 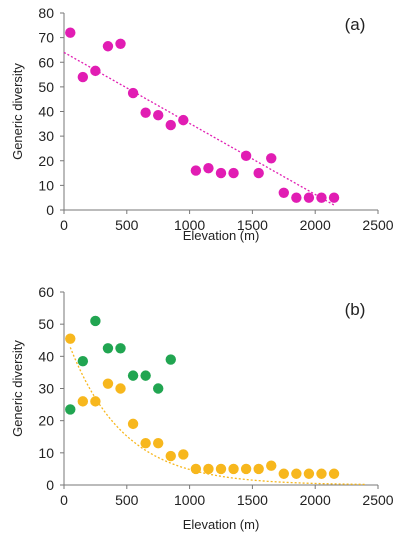 I want to click on panel-label: (b), so click(x=355, y=309).